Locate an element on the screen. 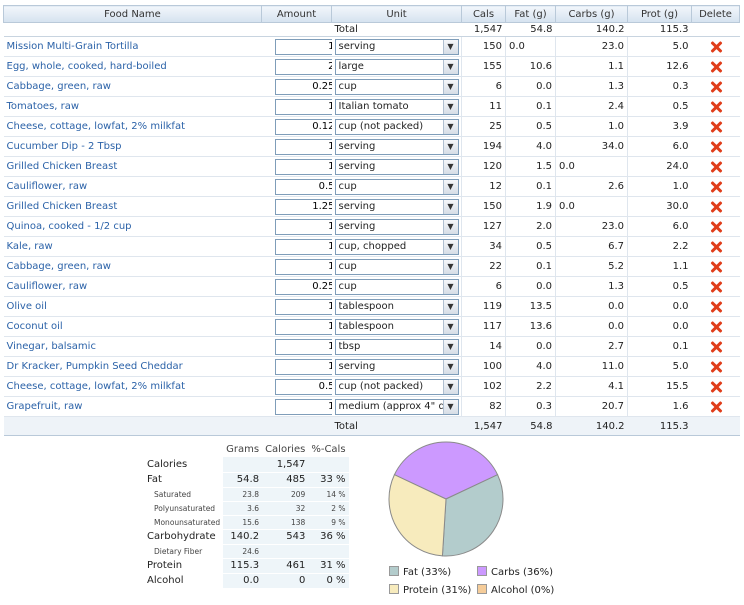 The width and height of the screenshot is (744, 605). food-name-link: Olive oil is located at coordinates (26, 306).